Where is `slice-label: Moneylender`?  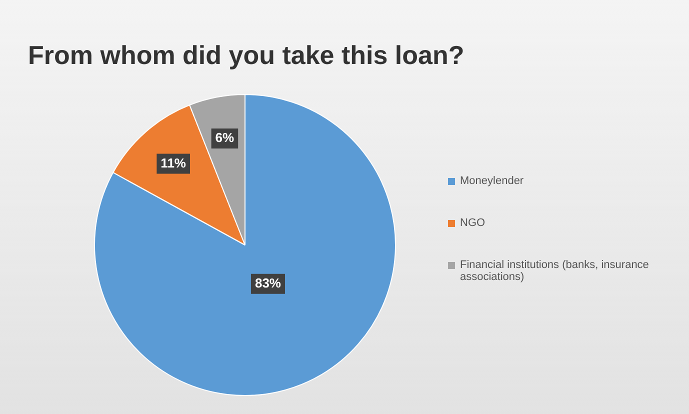 slice-label: Moneylender is located at coordinates (492, 181).